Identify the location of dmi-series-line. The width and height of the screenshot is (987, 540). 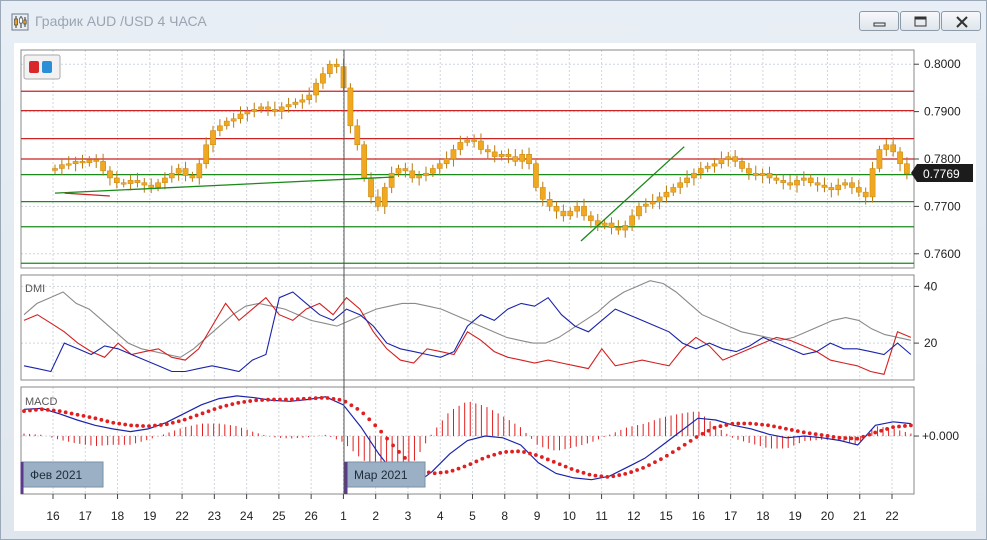
(467, 335).